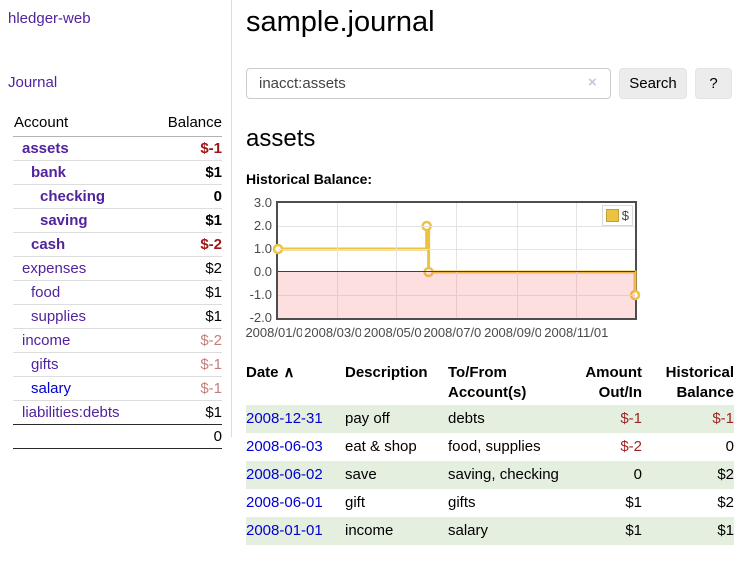 The width and height of the screenshot is (742, 582). I want to click on sidebar-account-link: saving, so click(64, 220).